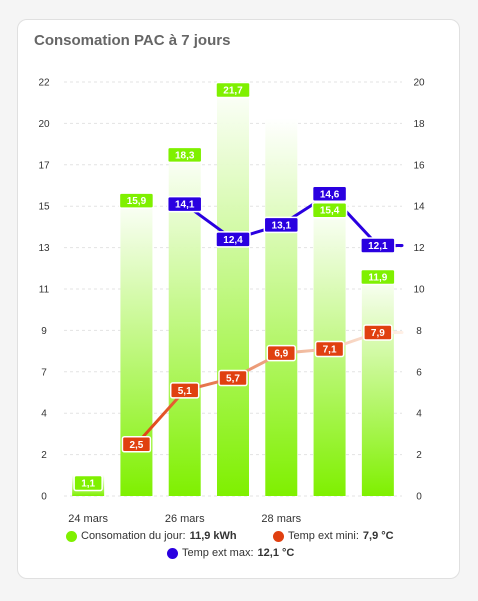 This screenshot has width=478, height=601. Describe the element at coordinates (71, 536) in the screenshot. I see `legend-swatch-consumption` at that location.